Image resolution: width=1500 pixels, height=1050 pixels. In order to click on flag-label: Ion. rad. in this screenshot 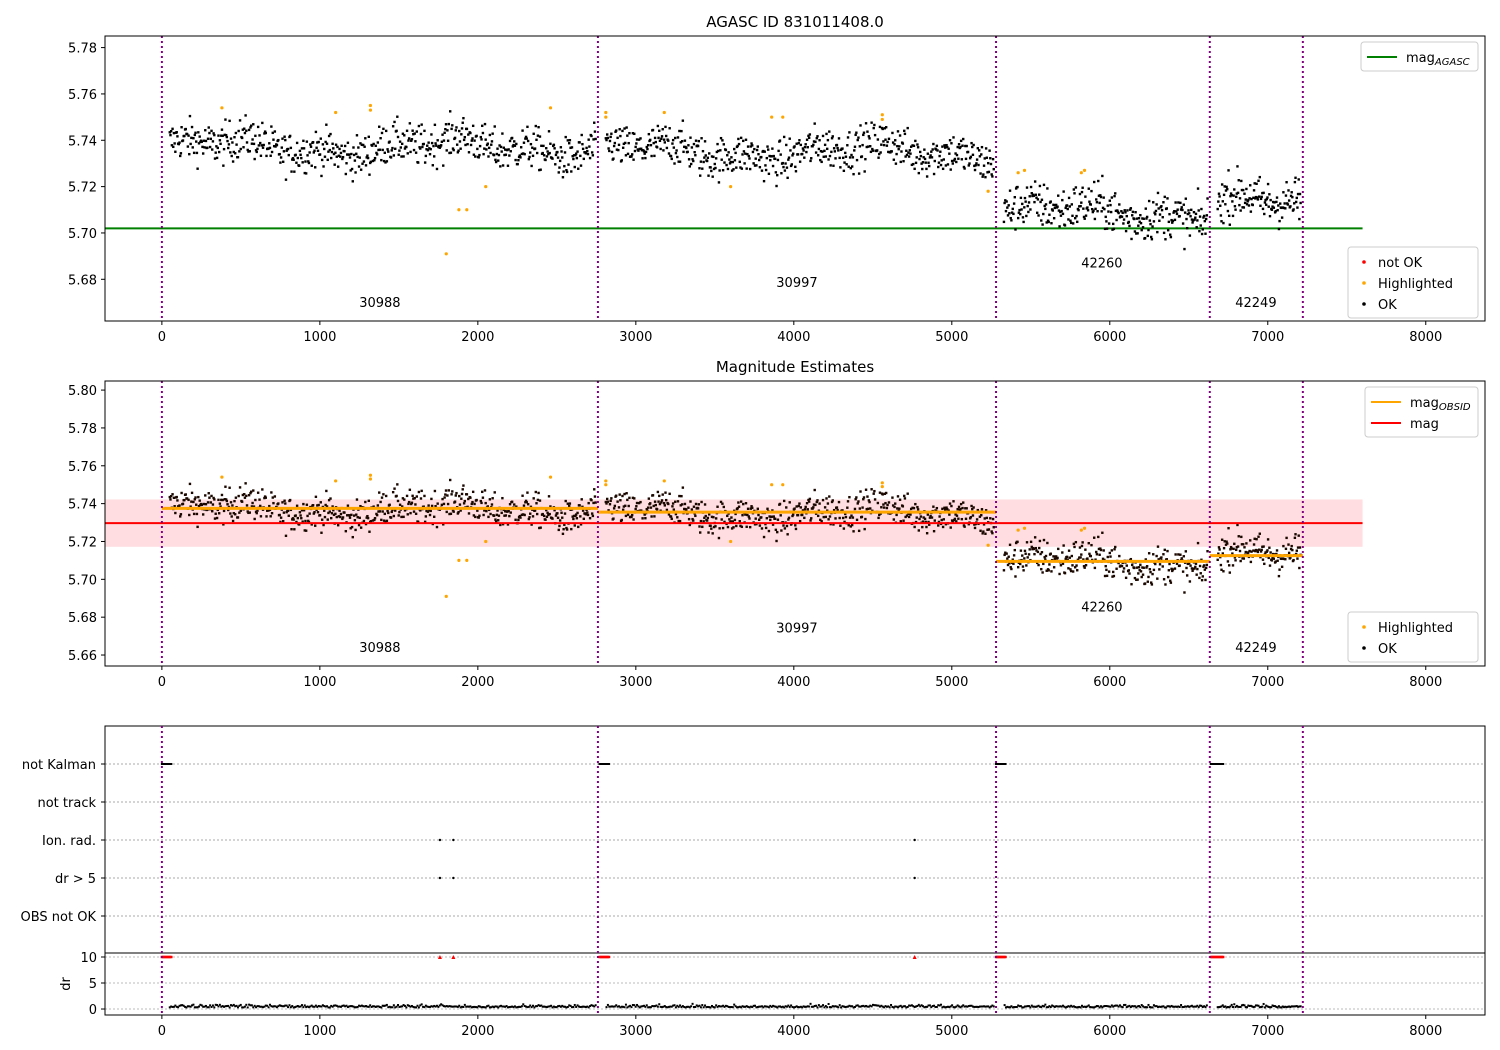, I will do `click(69, 841)`.